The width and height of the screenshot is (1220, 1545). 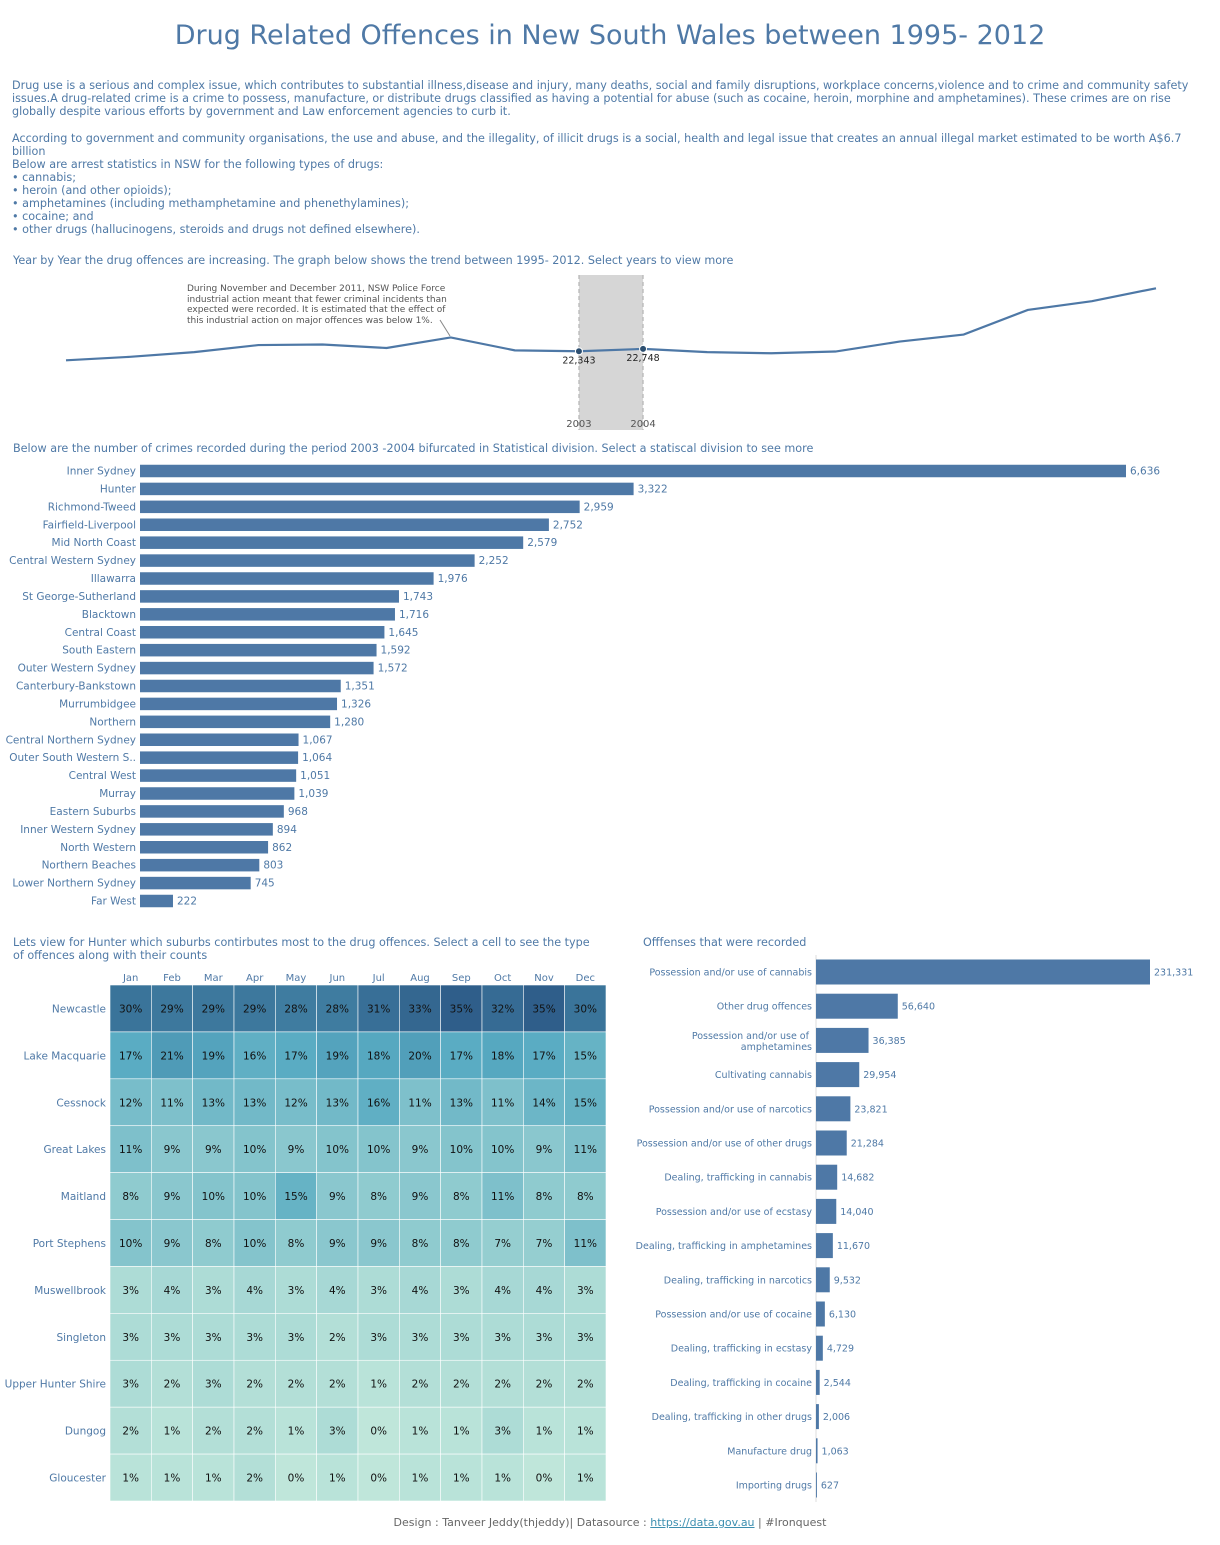 I want to click on bullet-item: • cannabis;, so click(x=44, y=177).